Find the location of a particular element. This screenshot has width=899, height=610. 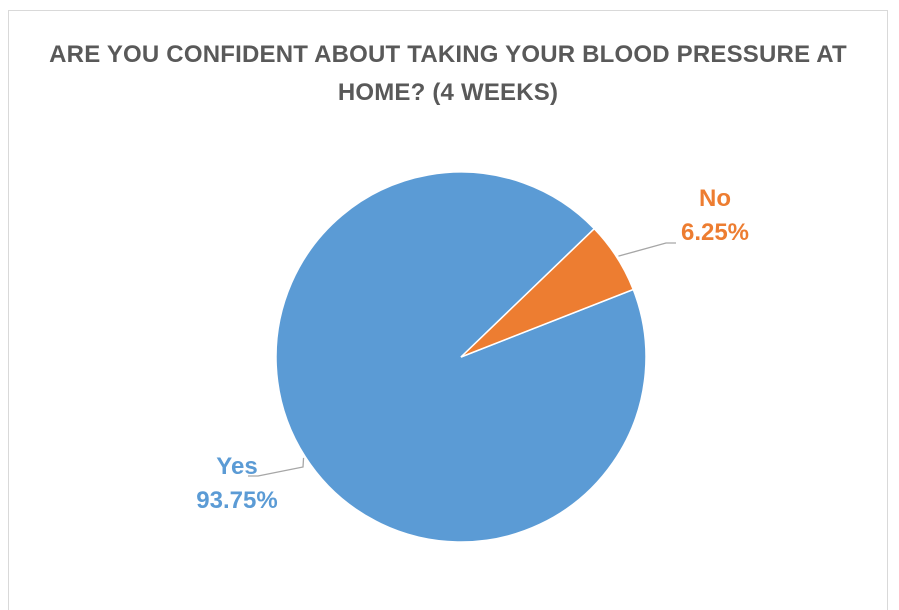

leader-line-no is located at coordinates (647, 249).